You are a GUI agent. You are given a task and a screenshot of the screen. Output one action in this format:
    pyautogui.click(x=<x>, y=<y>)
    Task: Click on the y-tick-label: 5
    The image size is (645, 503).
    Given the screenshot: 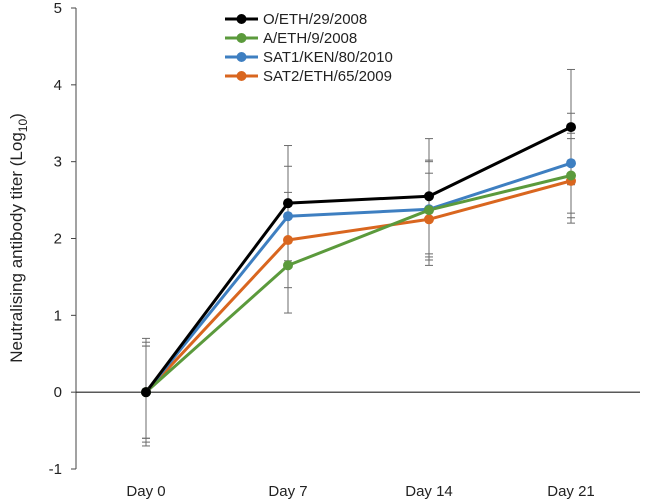 What is the action you would take?
    pyautogui.click(x=58, y=8)
    